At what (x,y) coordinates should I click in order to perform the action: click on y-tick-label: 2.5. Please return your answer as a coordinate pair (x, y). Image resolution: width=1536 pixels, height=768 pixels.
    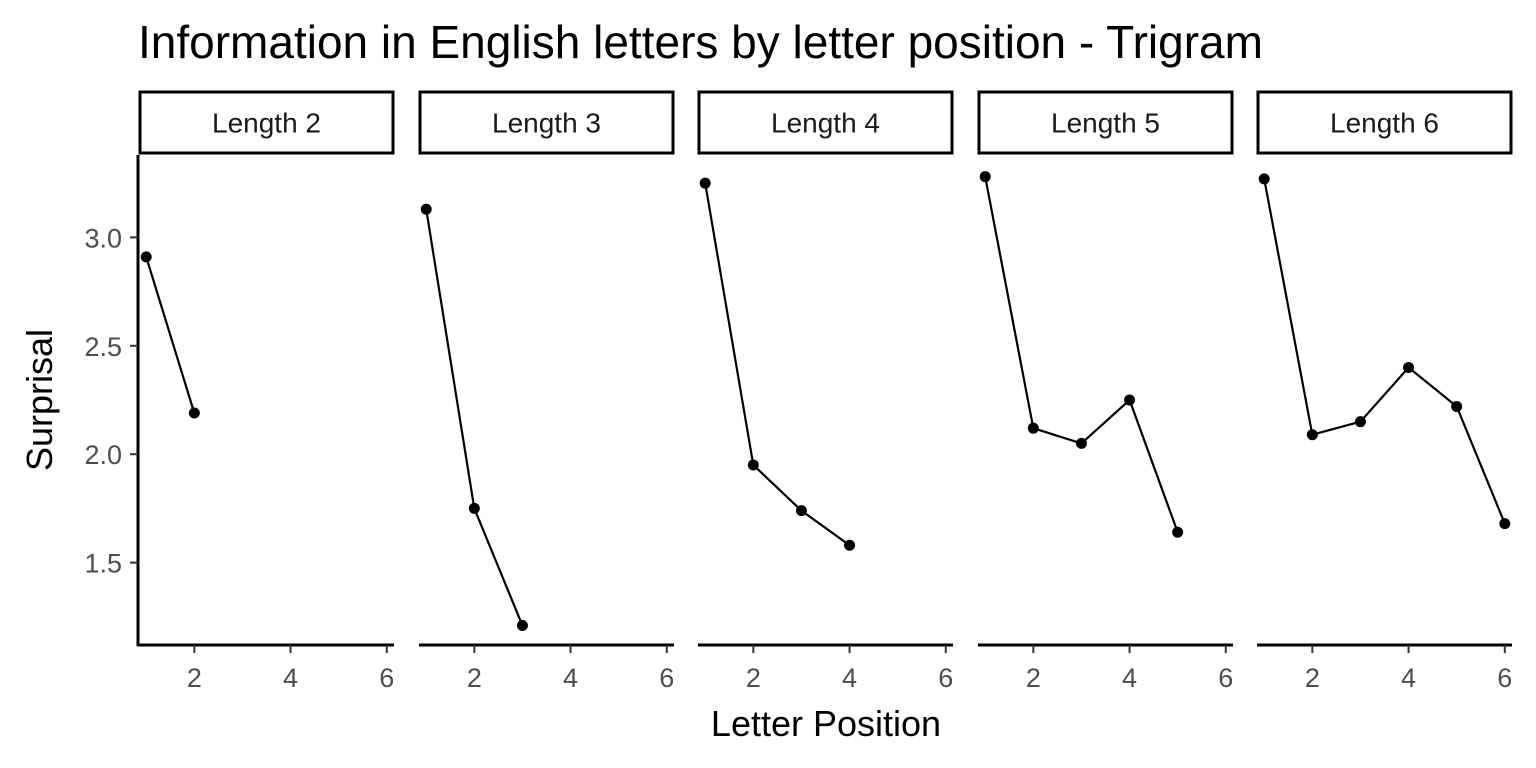
    Looking at the image, I should click on (103, 347).